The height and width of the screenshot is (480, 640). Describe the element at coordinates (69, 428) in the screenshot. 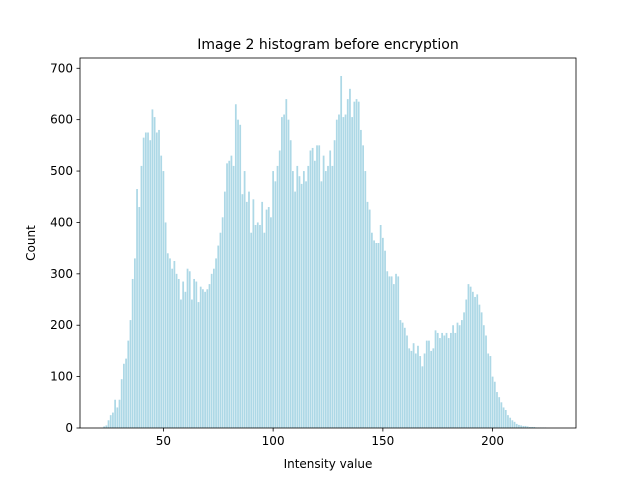

I see `y-tick-label: 0` at that location.